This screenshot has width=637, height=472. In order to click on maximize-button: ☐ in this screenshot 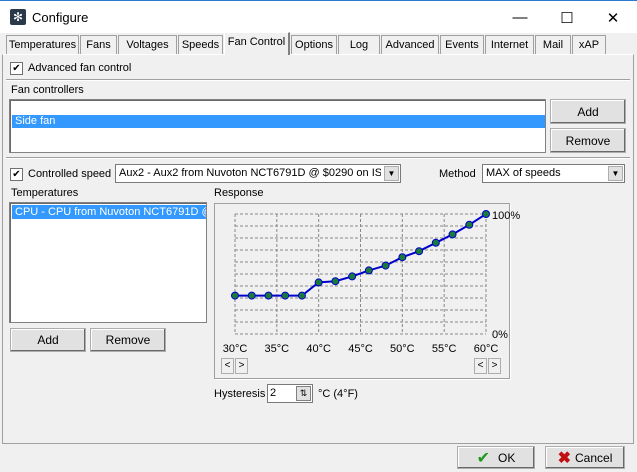, I will do `click(567, 18)`.